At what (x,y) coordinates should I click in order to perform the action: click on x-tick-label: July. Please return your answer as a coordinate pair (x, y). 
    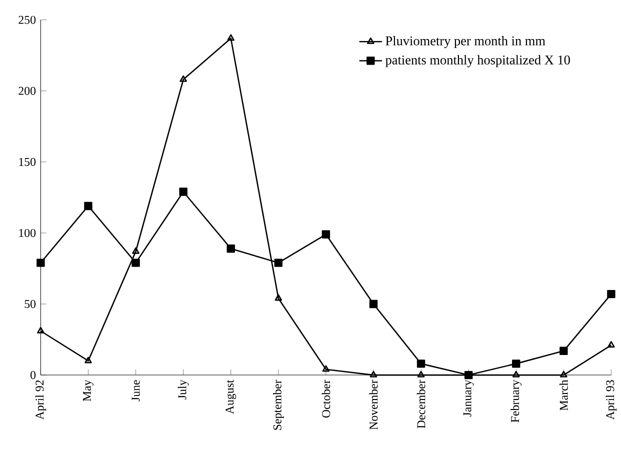
    Looking at the image, I should click on (183, 390).